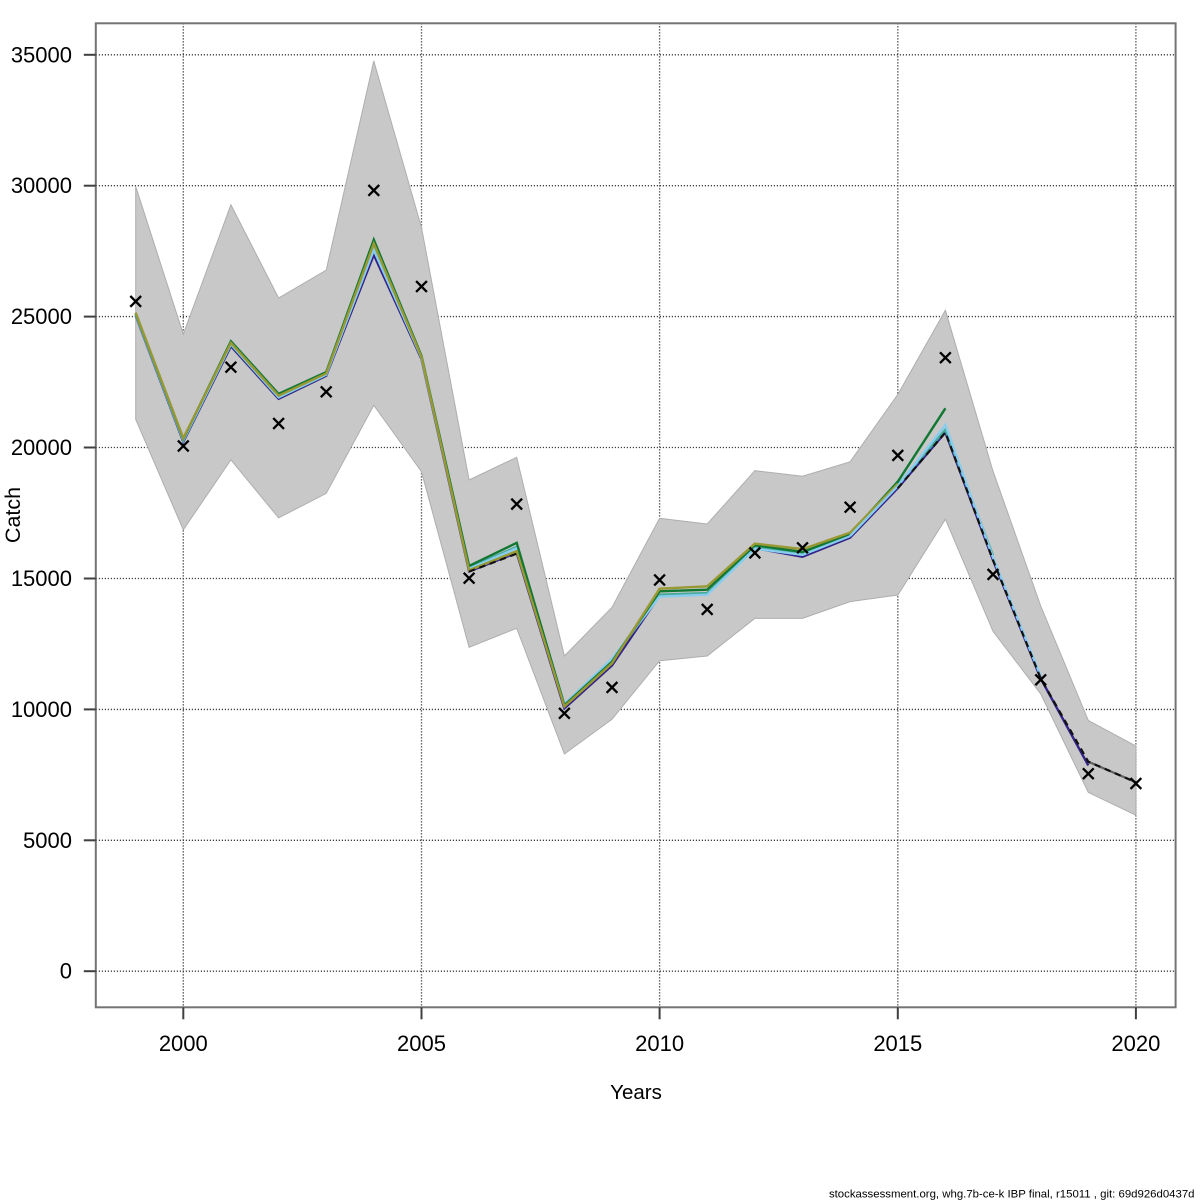 The image size is (1200, 1200). What do you see at coordinates (47, 840) in the screenshot?
I see `svg-text: 5000` at bounding box center [47, 840].